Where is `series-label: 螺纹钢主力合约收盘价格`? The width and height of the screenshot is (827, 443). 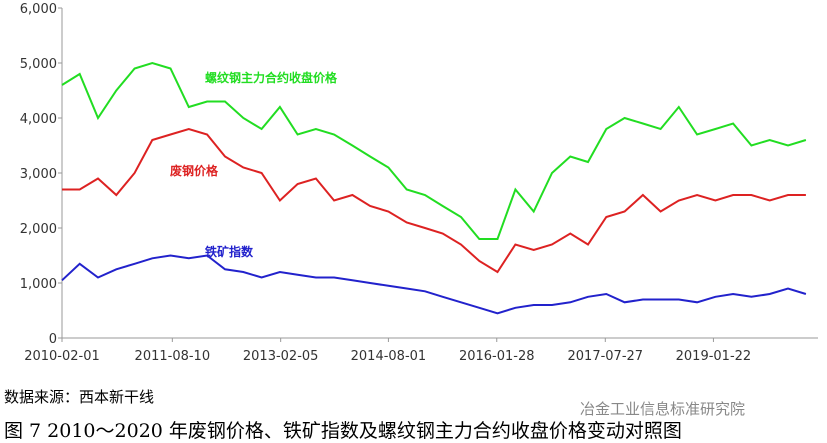 series-label: 螺纹钢主力合约收盘价格 is located at coordinates (271, 77).